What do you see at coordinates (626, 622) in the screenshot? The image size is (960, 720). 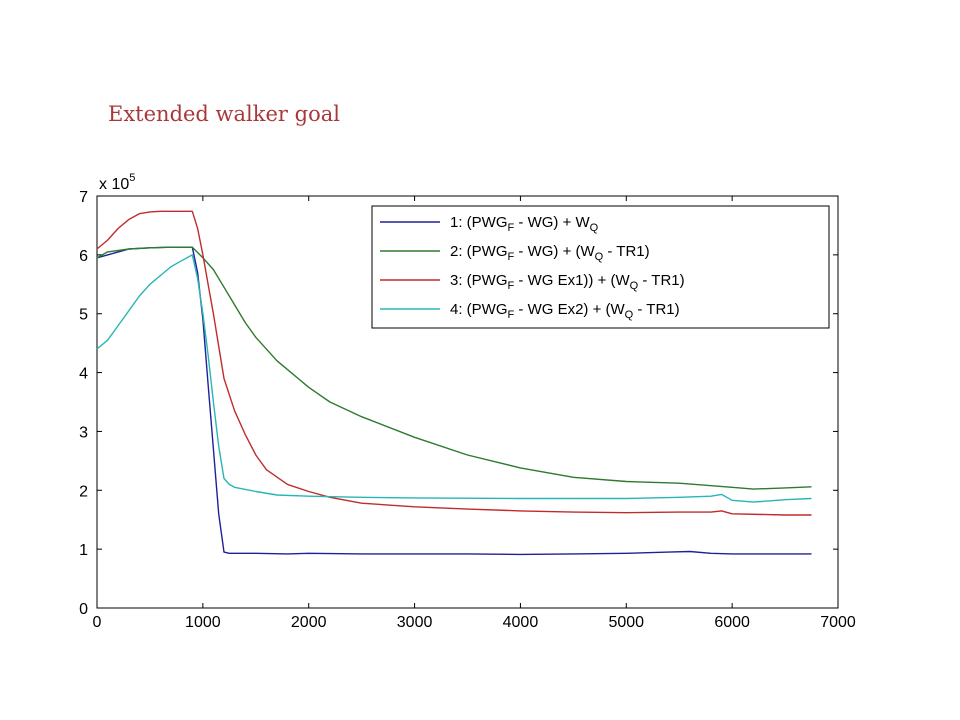 I see `x-tick-label: 5000` at bounding box center [626, 622].